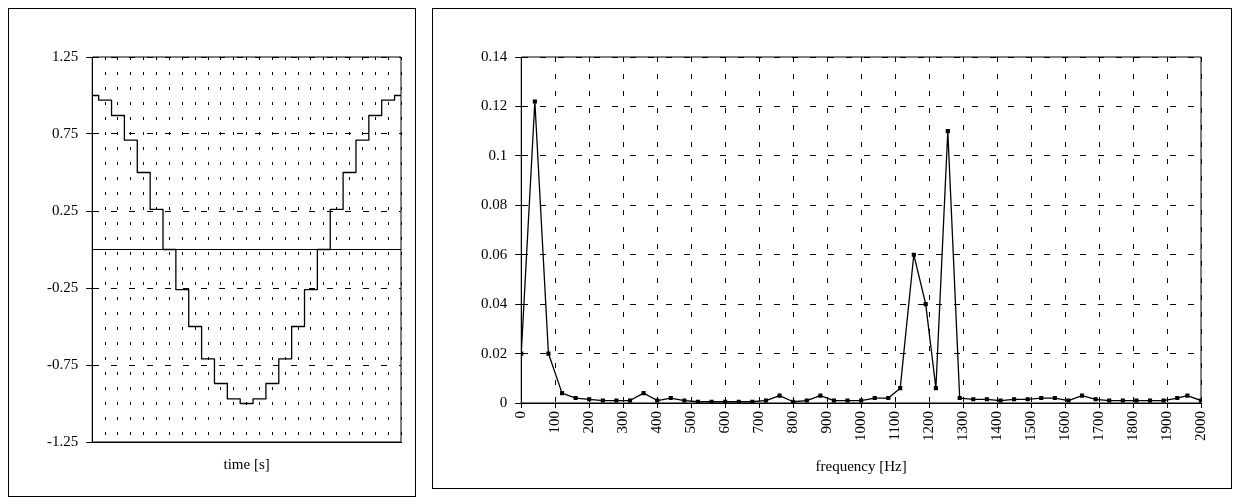 The height and width of the screenshot is (499, 1260). Describe the element at coordinates (622, 422) in the screenshot. I see `x-tick-label: 300` at that location.